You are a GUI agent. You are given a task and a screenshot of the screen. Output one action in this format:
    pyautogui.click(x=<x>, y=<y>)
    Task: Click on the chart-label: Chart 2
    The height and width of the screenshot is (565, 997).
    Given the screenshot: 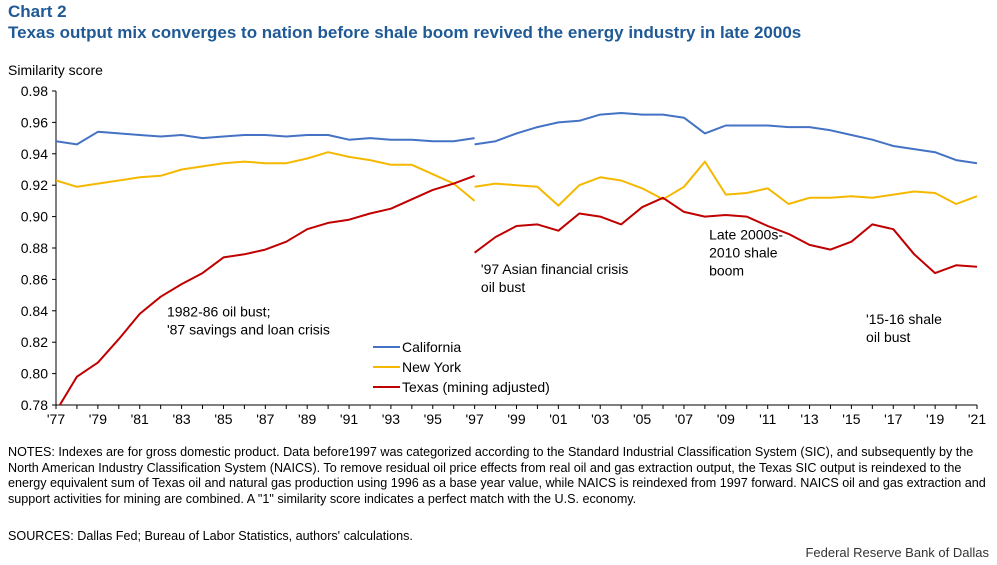 What is the action you would take?
    pyautogui.click(x=37, y=11)
    